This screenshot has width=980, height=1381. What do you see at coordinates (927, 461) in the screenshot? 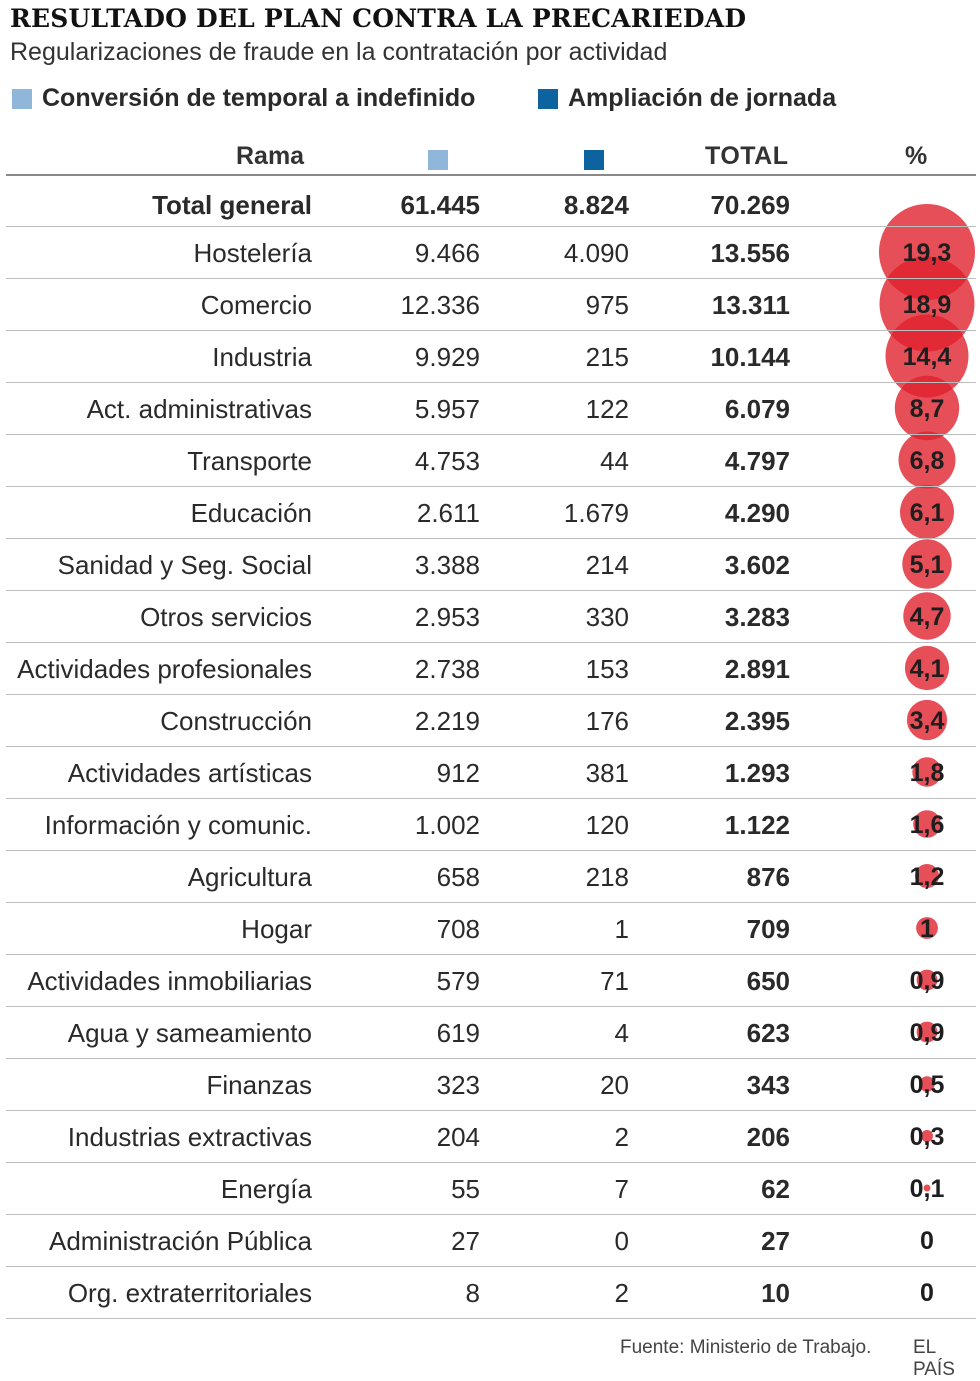
I see `row-pct: 6,8` at bounding box center [927, 461].